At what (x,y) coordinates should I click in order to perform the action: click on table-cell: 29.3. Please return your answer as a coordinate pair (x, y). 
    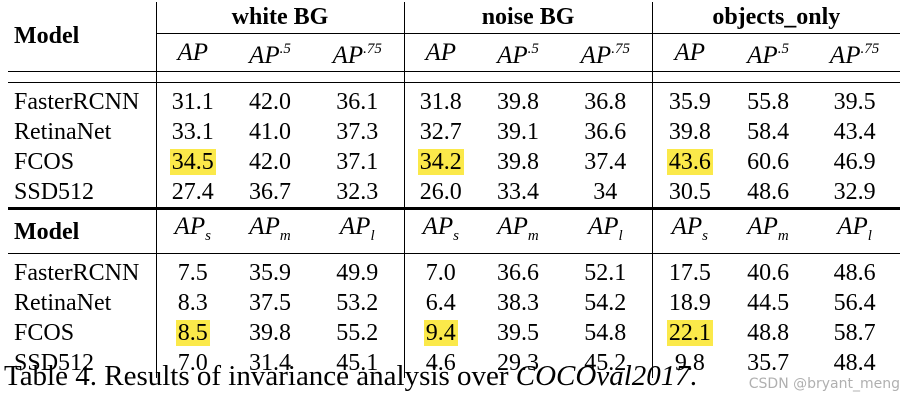
    Looking at the image, I should click on (518, 363).